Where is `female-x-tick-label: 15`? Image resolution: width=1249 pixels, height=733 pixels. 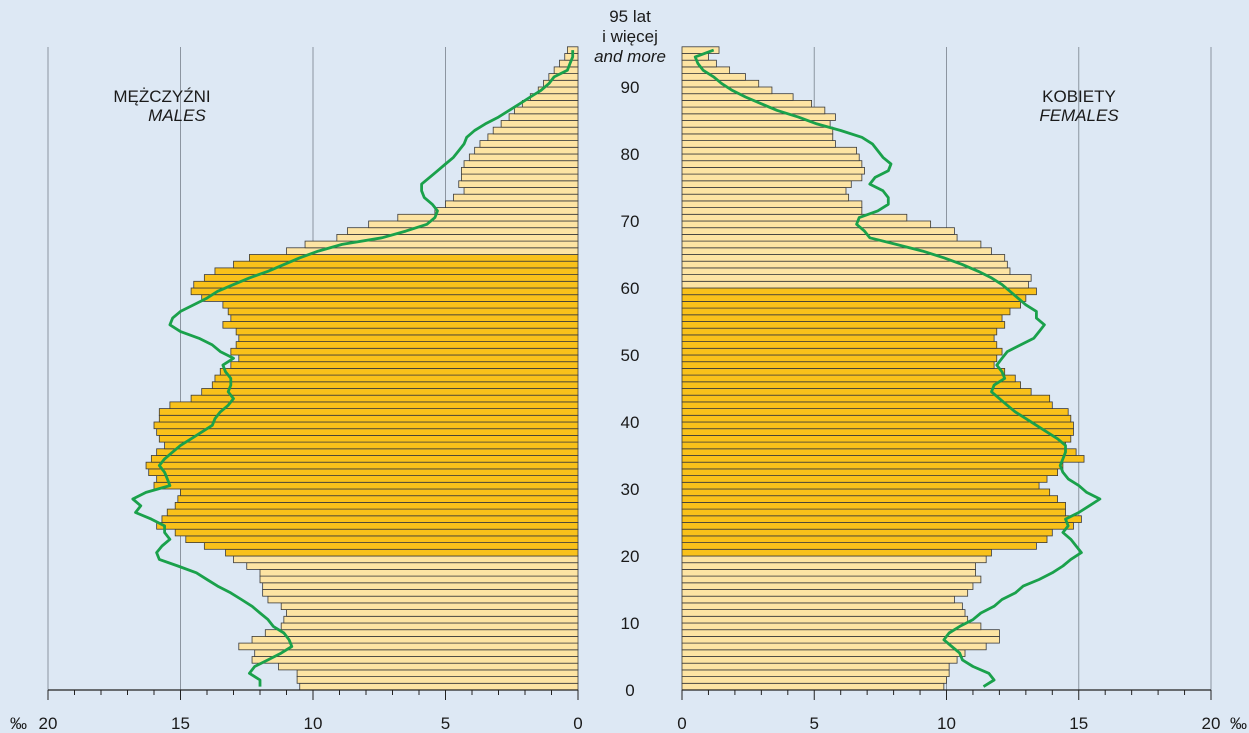
female-x-tick-label: 15 is located at coordinates (1078, 723).